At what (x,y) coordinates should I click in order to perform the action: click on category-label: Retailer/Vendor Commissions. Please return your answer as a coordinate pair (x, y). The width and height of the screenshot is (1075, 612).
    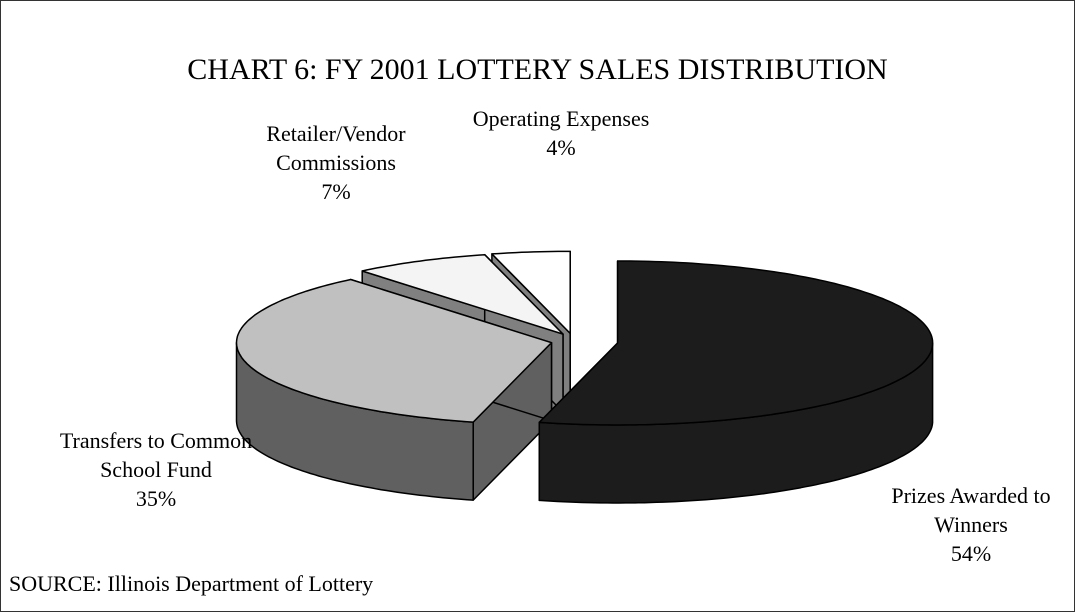
    Looking at the image, I should click on (336, 148).